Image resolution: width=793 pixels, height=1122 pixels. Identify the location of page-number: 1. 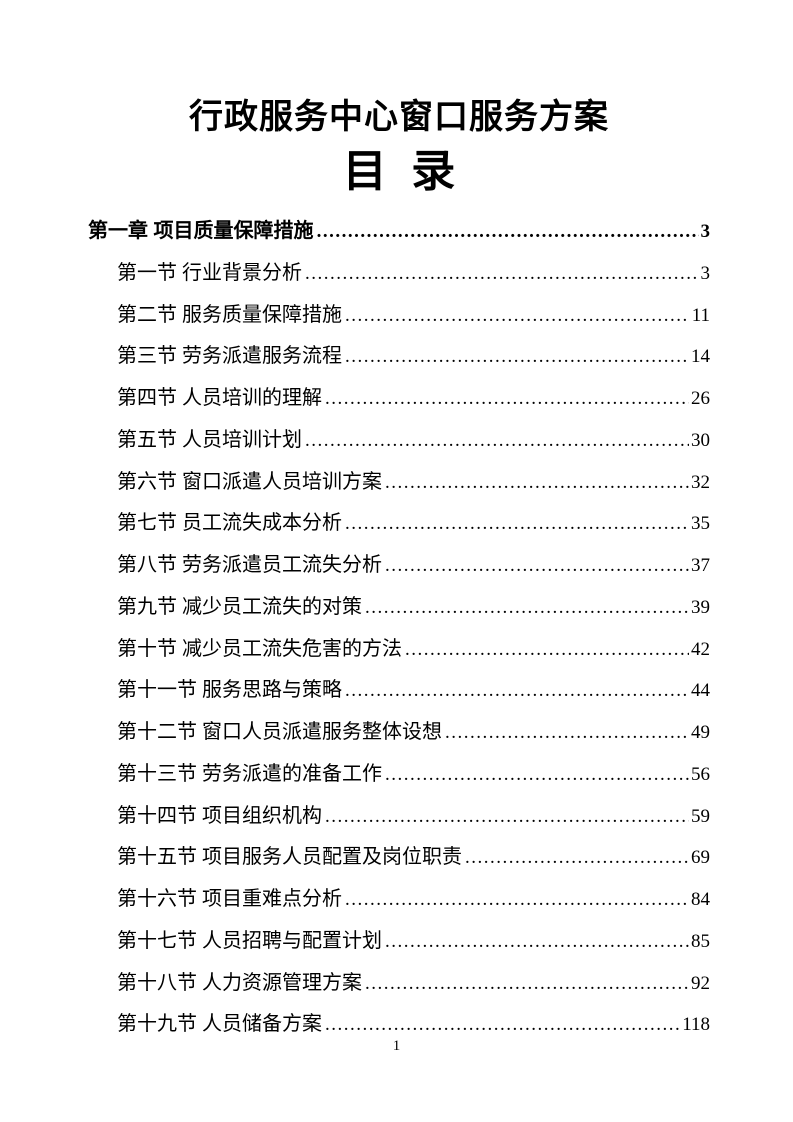
(396, 1046).